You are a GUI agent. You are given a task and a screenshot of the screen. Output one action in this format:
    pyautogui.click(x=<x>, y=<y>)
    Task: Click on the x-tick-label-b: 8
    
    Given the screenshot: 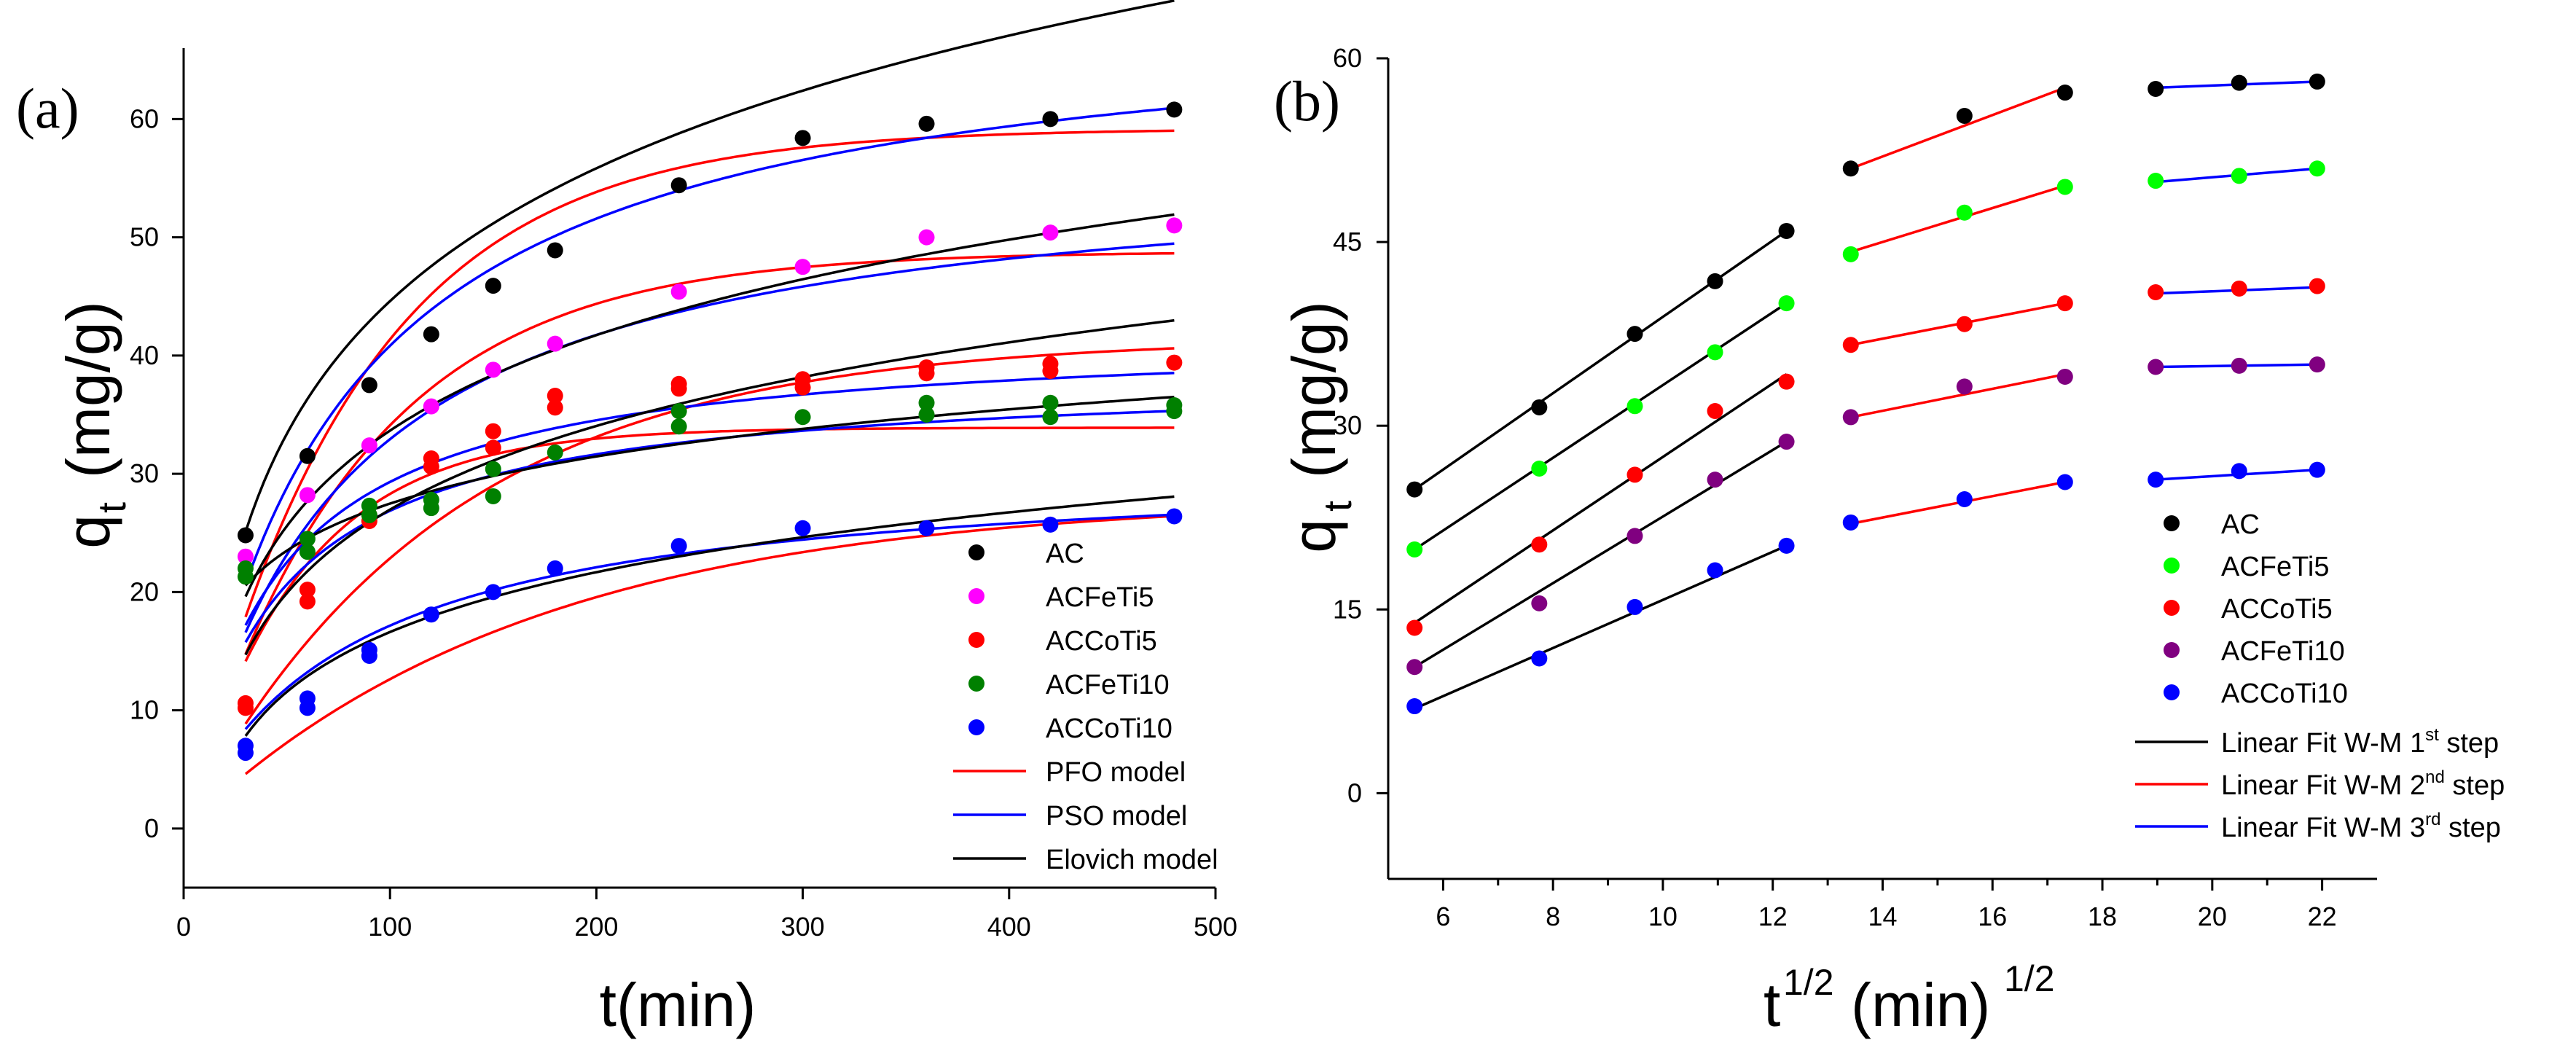 What is the action you would take?
    pyautogui.click(x=1553, y=916)
    